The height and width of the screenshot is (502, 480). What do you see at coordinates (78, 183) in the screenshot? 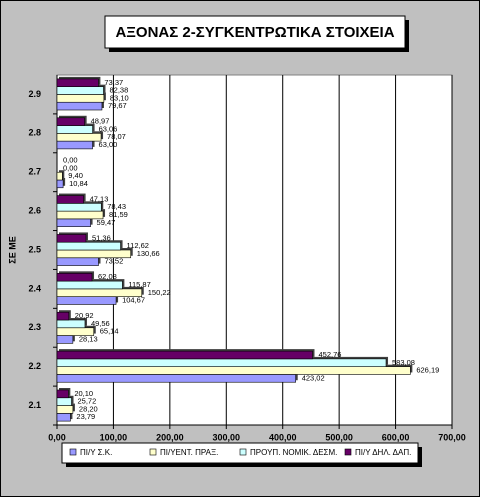
I see `value-label: 10,84` at bounding box center [78, 183].